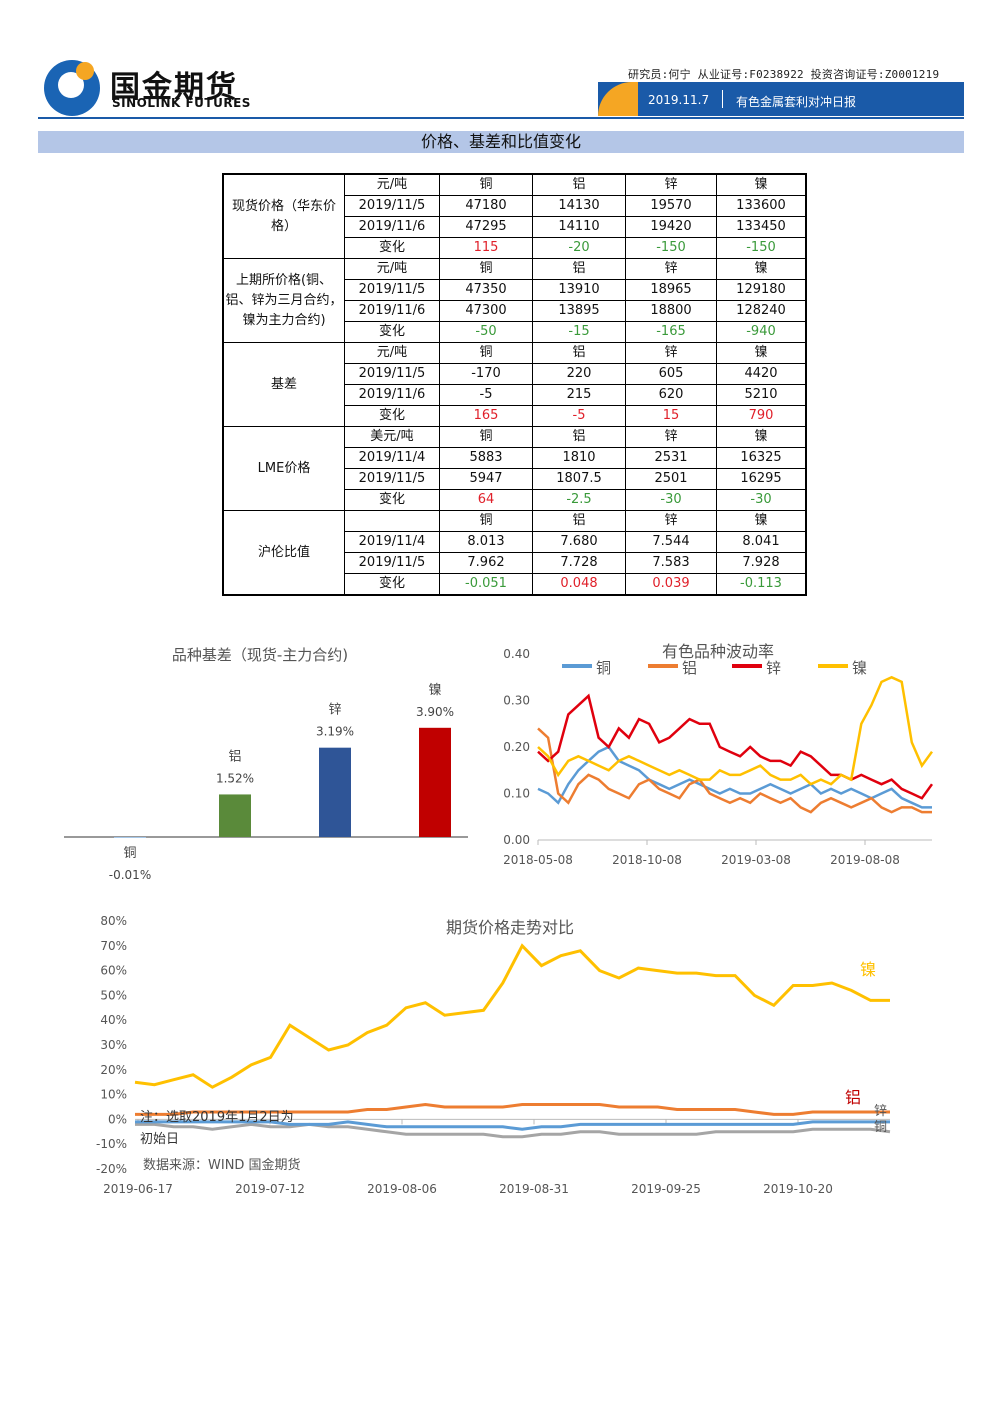 Image resolution: width=992 pixels, height=1403 pixels. Describe the element at coordinates (283, 216) in the screenshot. I see `group-label: 现货价格（华东价格）` at that location.